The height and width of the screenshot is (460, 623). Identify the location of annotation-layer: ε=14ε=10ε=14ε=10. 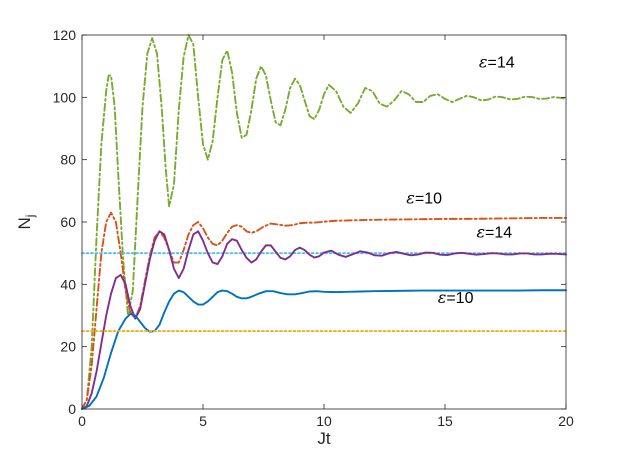
(460, 180).